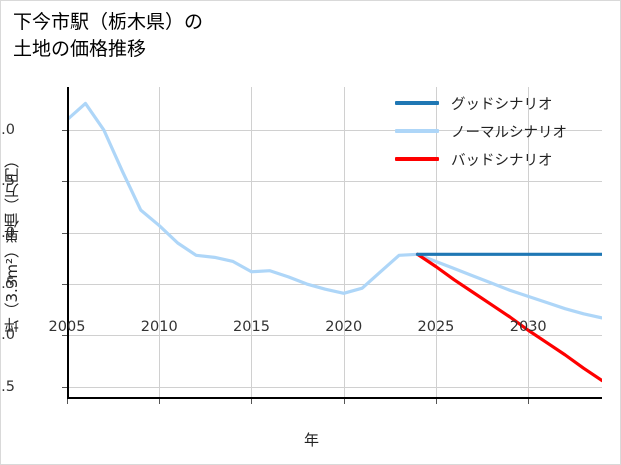  I want to click on legend-item: バッドシナリオ, so click(502, 159).